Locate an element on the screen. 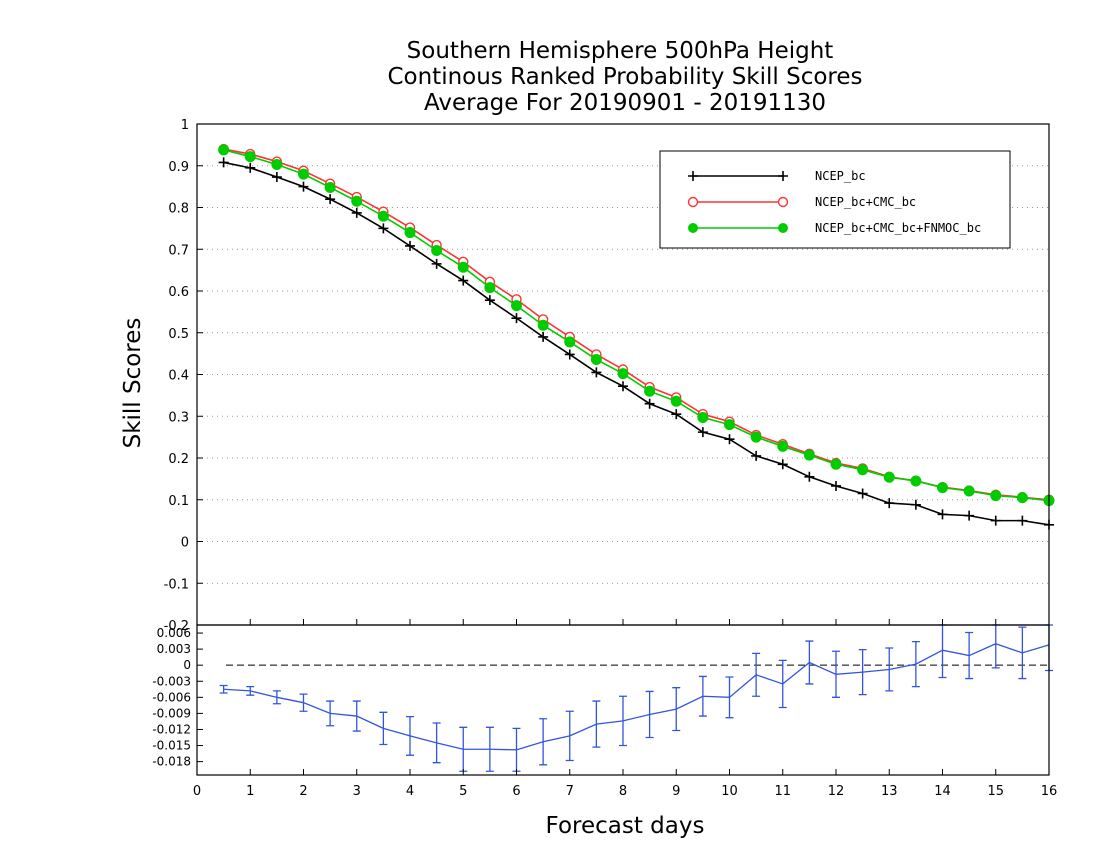  y-tick-label: 0.3 is located at coordinates (178, 417).